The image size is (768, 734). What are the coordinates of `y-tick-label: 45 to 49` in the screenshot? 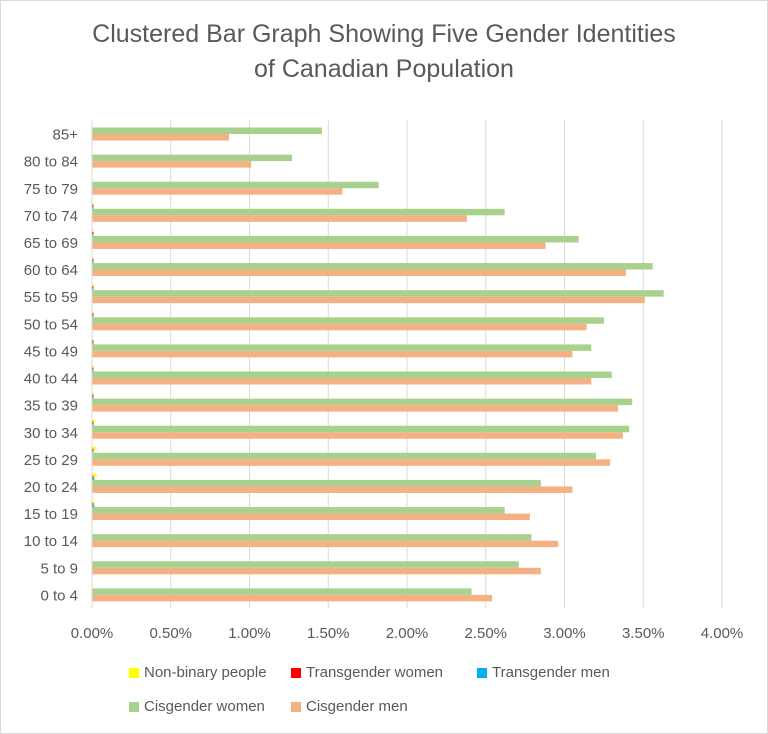 It's located at (51, 351).